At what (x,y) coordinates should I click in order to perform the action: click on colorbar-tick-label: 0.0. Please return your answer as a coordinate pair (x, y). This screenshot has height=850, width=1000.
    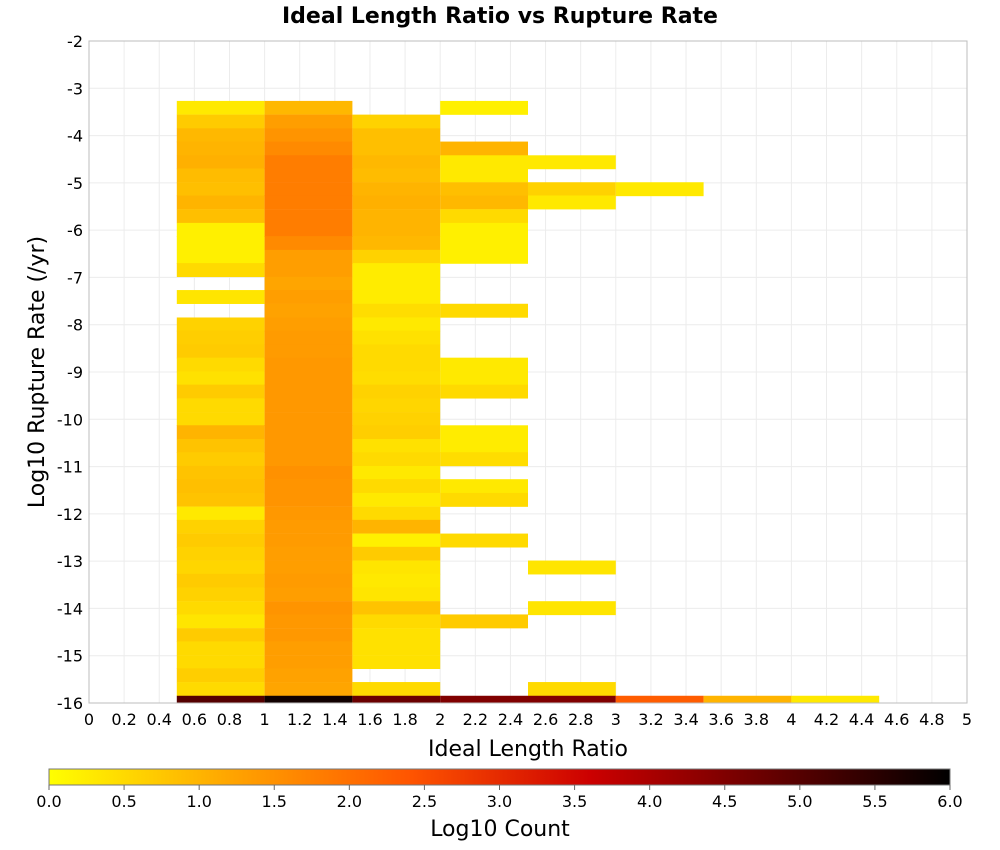
    Looking at the image, I should click on (48, 801).